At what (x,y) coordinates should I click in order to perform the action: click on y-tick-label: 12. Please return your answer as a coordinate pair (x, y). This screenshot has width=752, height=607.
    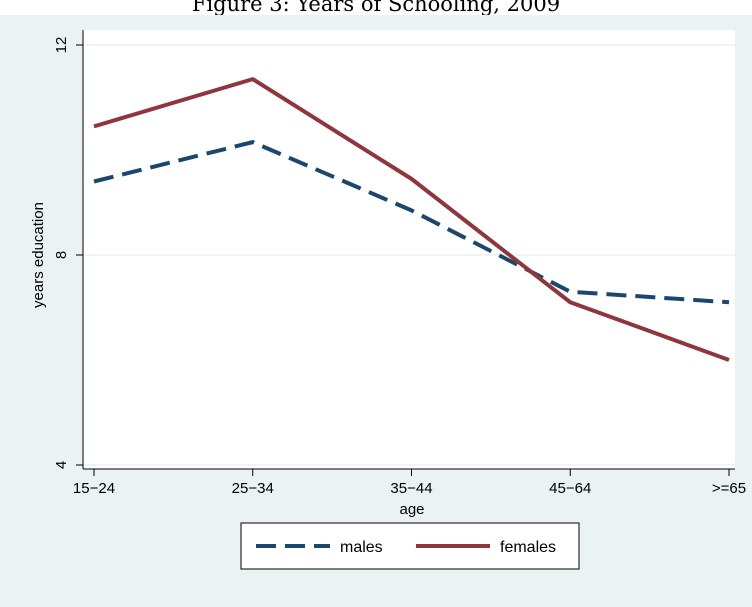
    Looking at the image, I should click on (61, 45).